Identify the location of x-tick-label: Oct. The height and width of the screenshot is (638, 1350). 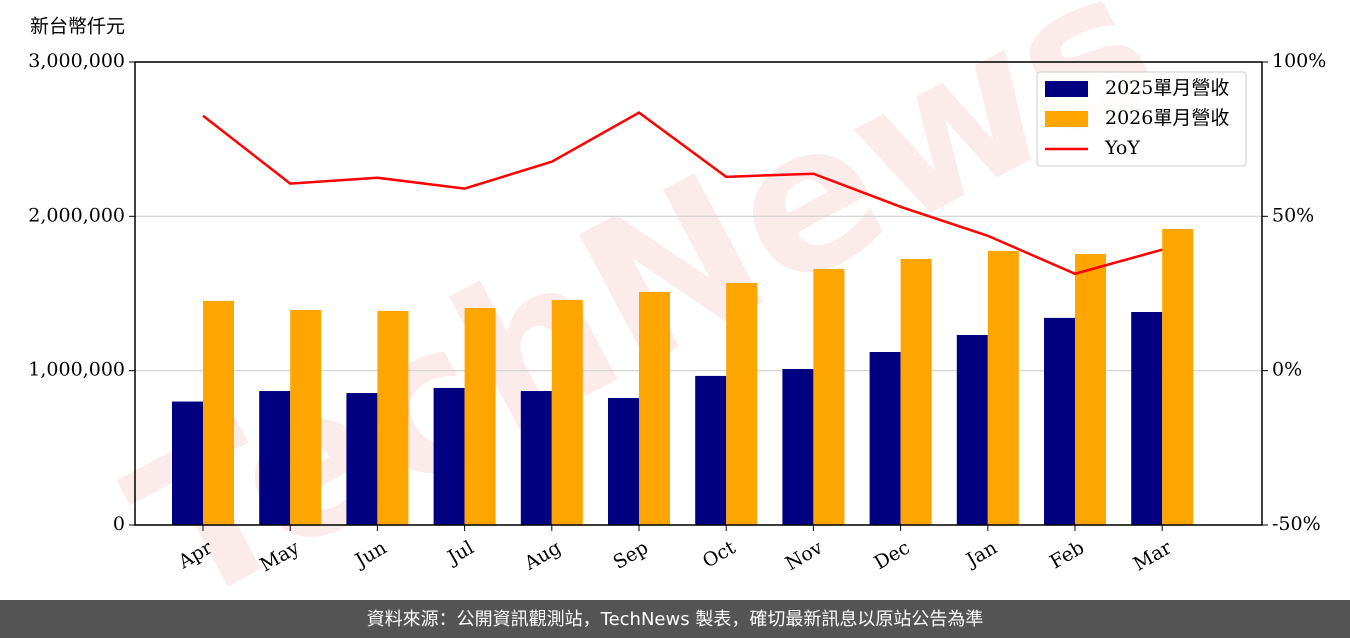
(719, 554).